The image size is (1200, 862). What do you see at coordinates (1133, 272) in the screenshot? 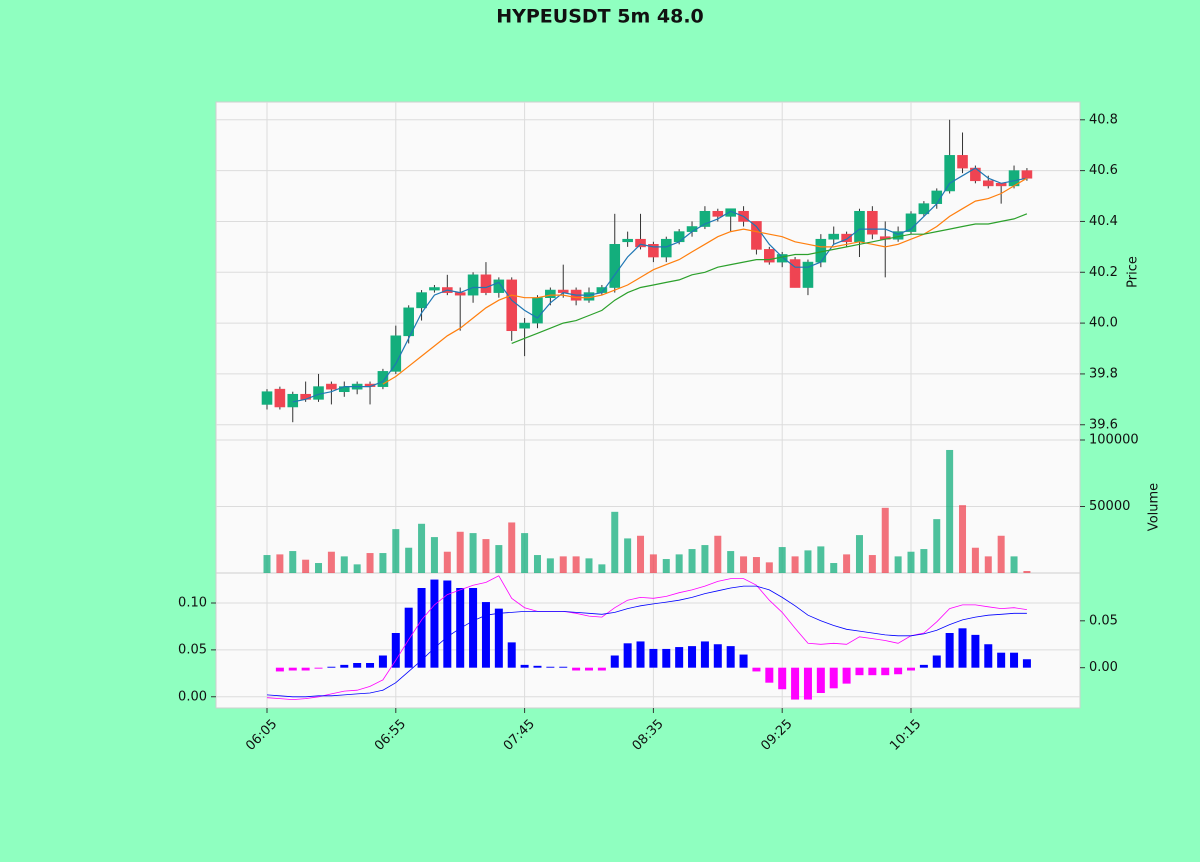
I see `price-axis-label: Price` at bounding box center [1133, 272].